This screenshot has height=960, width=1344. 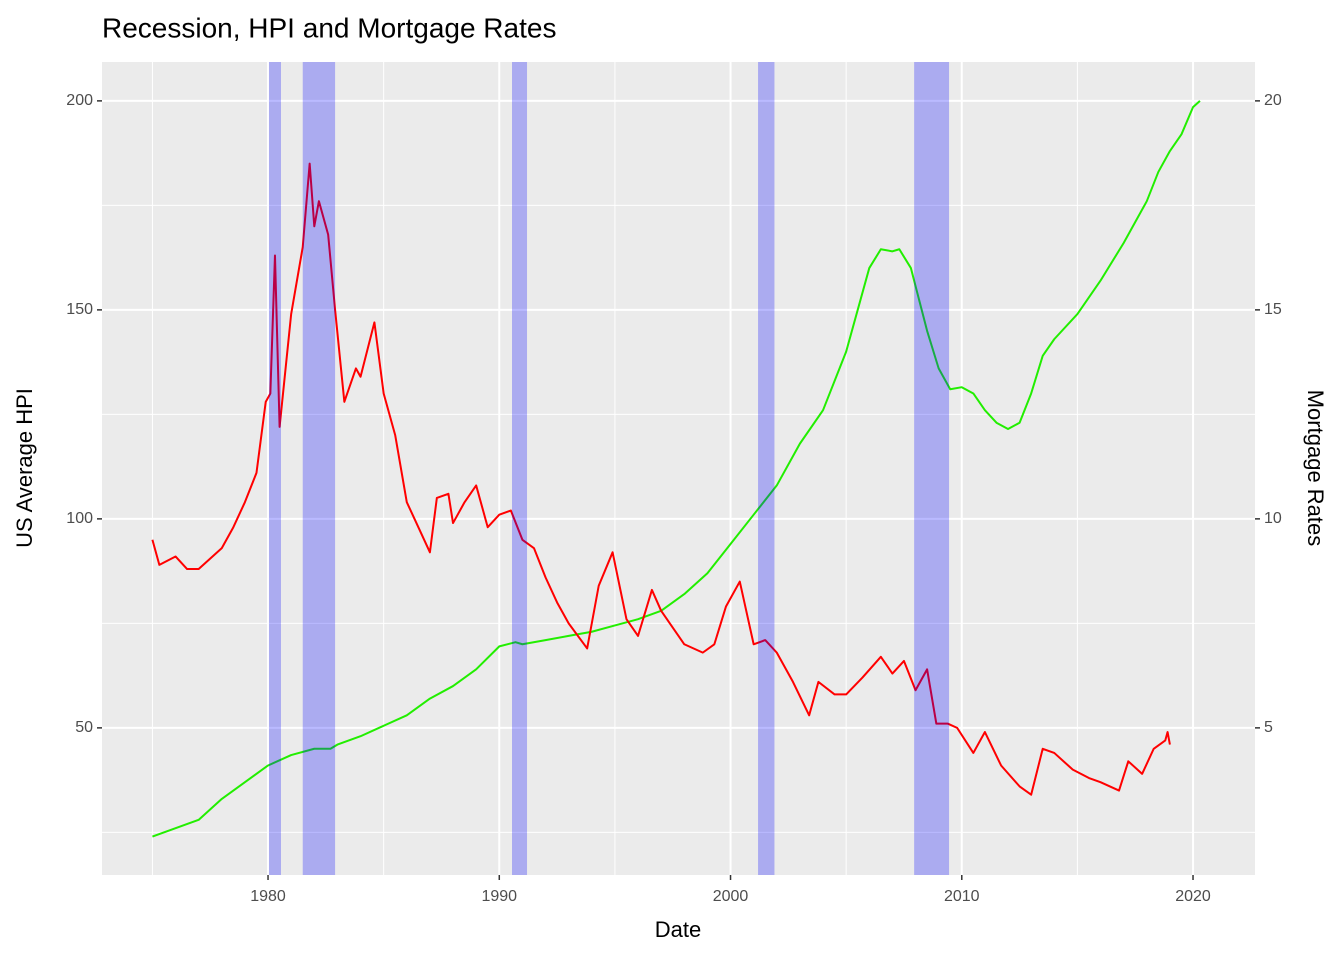 What do you see at coordinates (499, 896) in the screenshot?
I see `x-tick-label: 1990` at bounding box center [499, 896].